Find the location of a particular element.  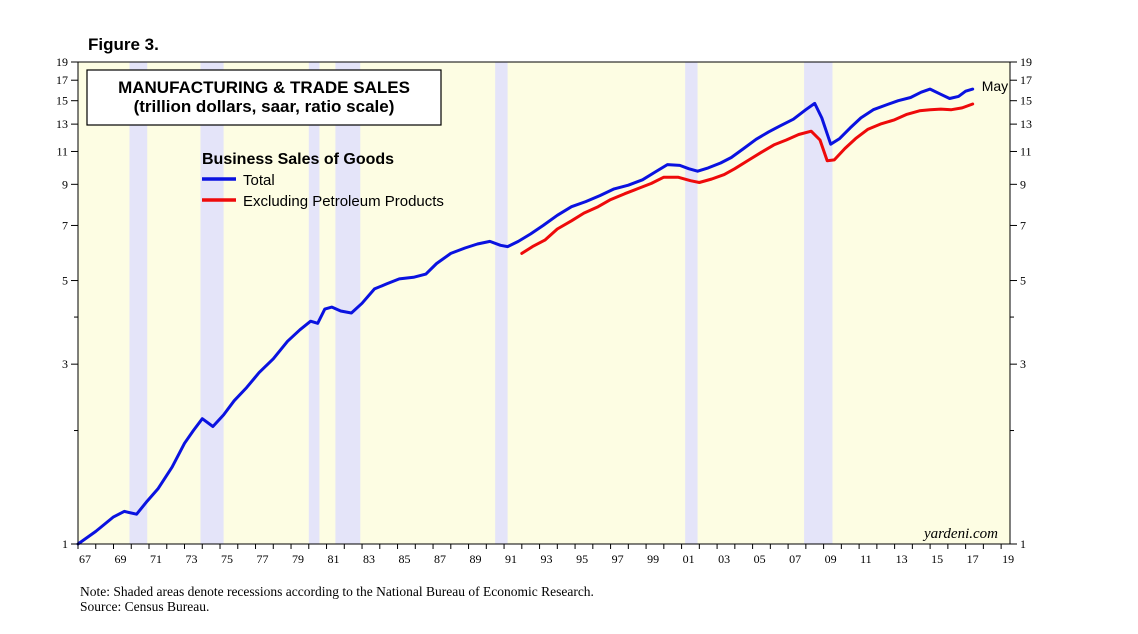

y-tick-label-right: 17 is located at coordinates (1026, 80).